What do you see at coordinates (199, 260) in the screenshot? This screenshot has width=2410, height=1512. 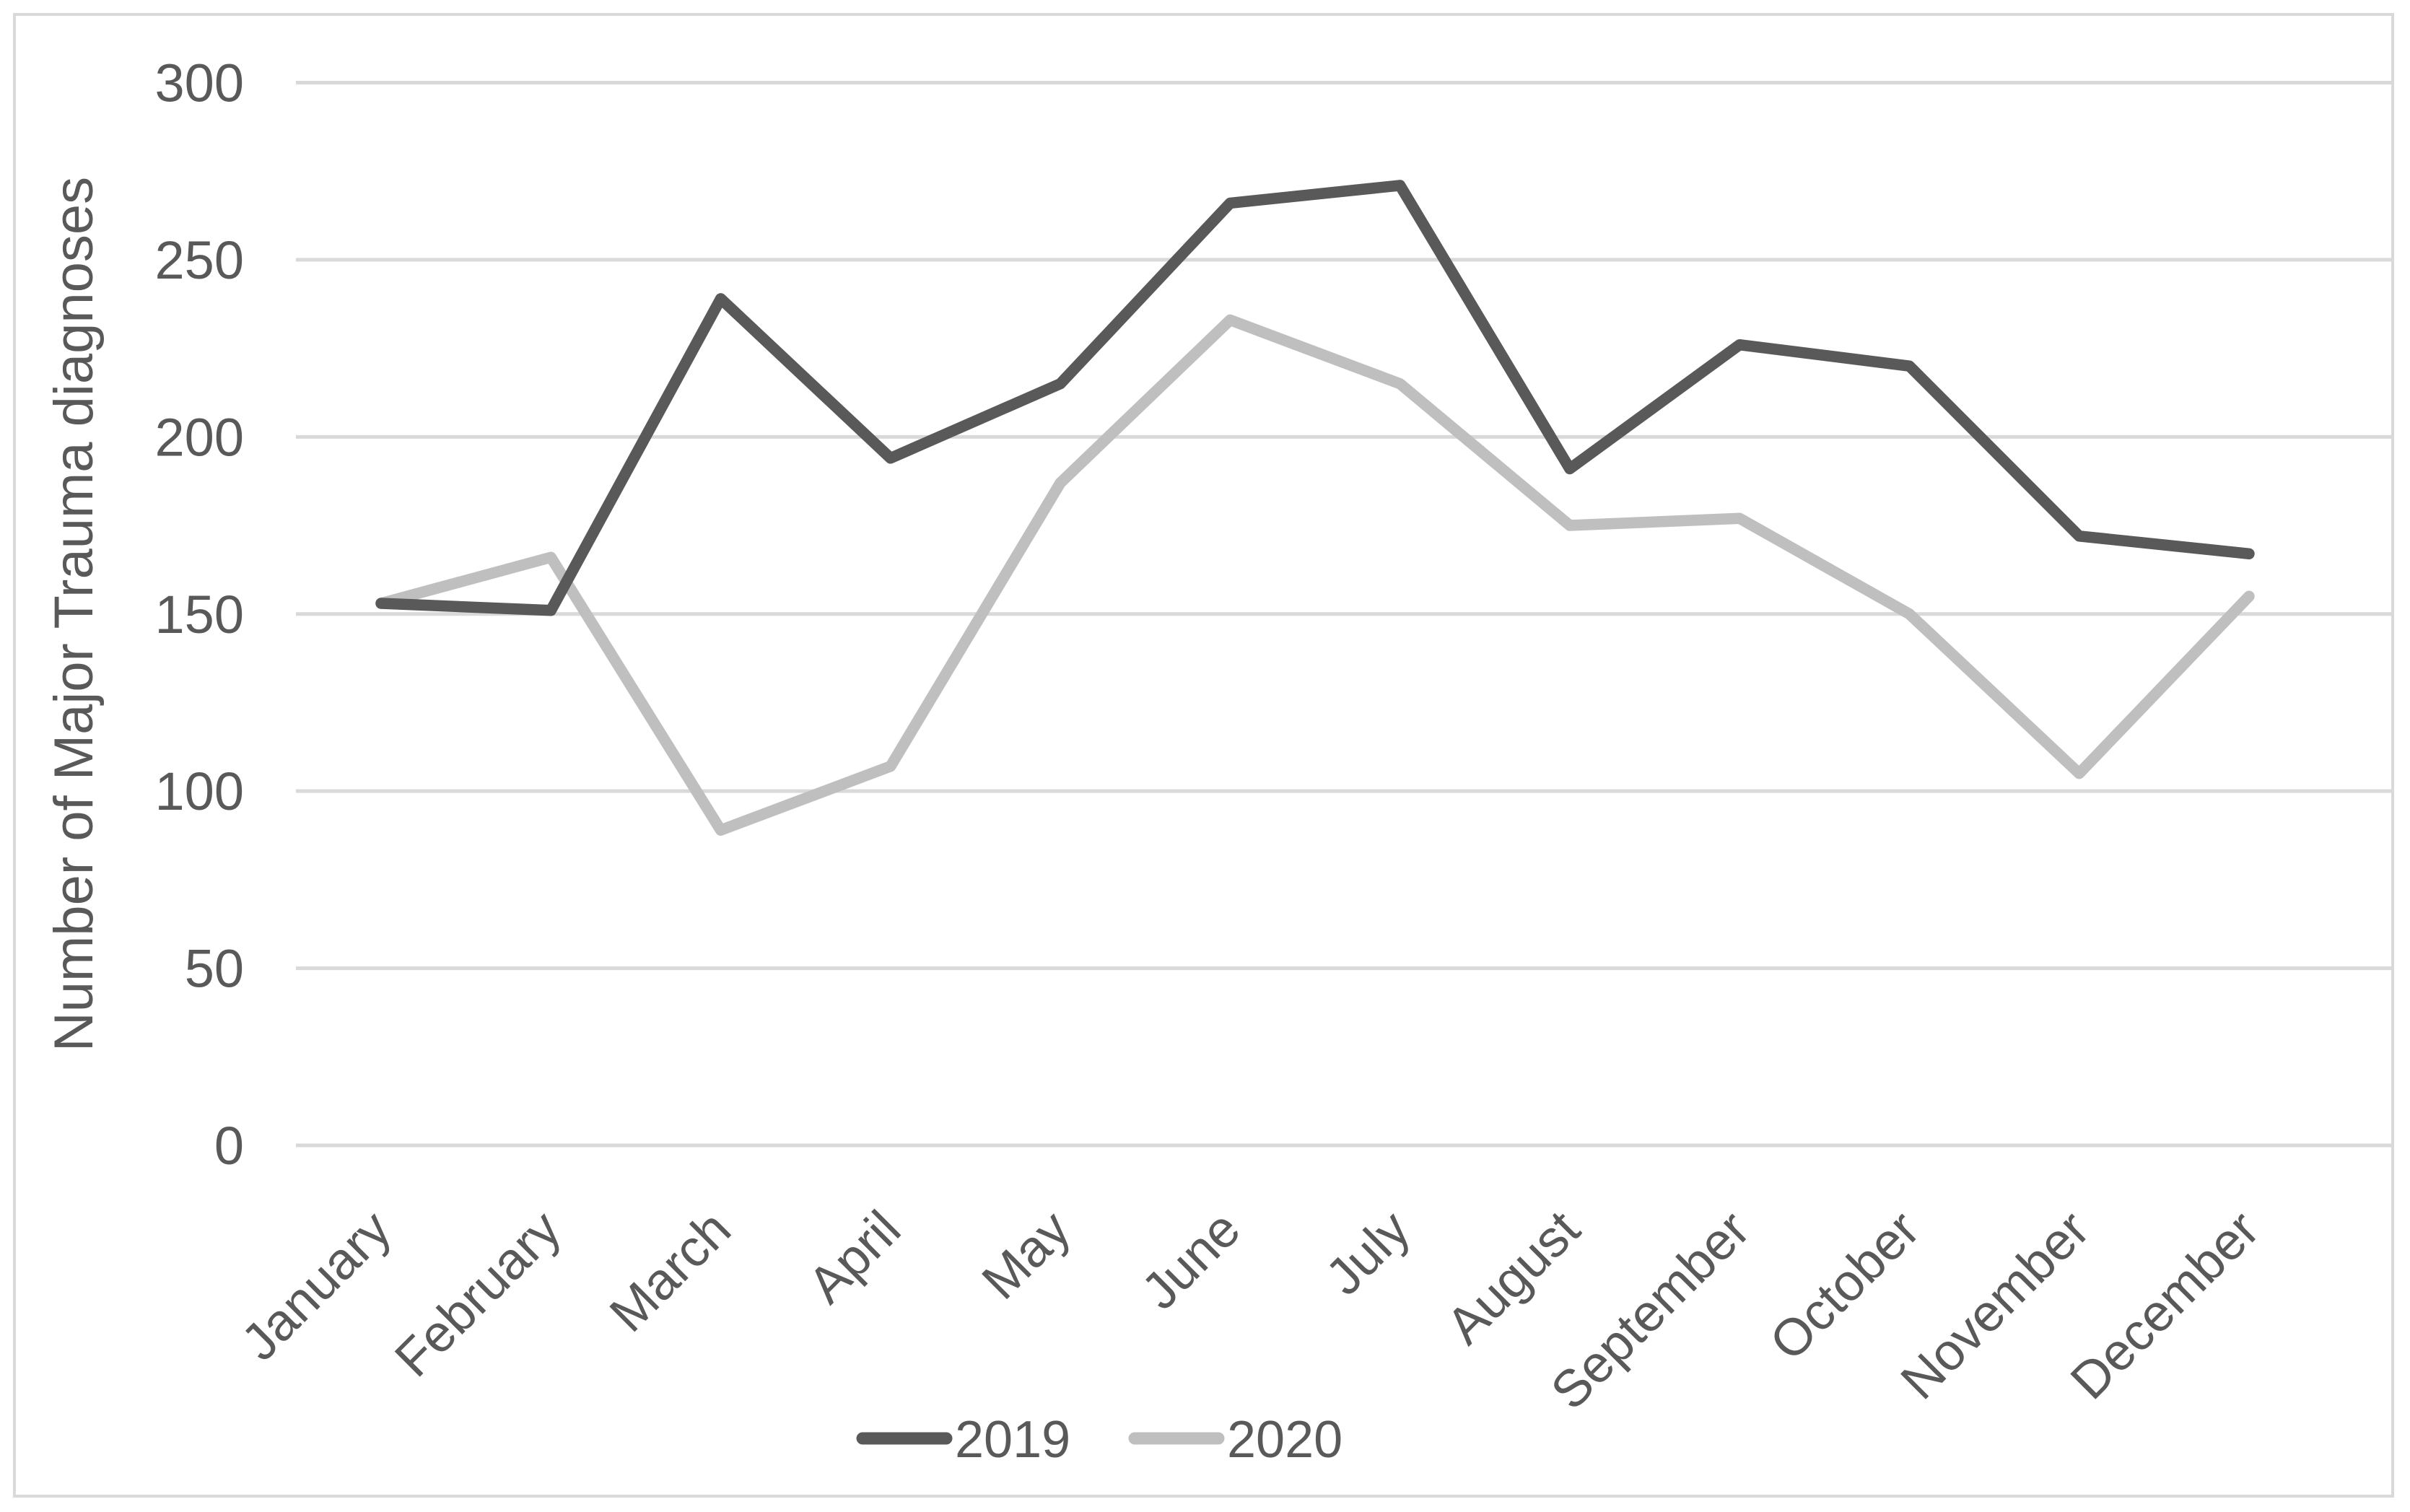 I see `y-tick-label: 250` at bounding box center [199, 260].